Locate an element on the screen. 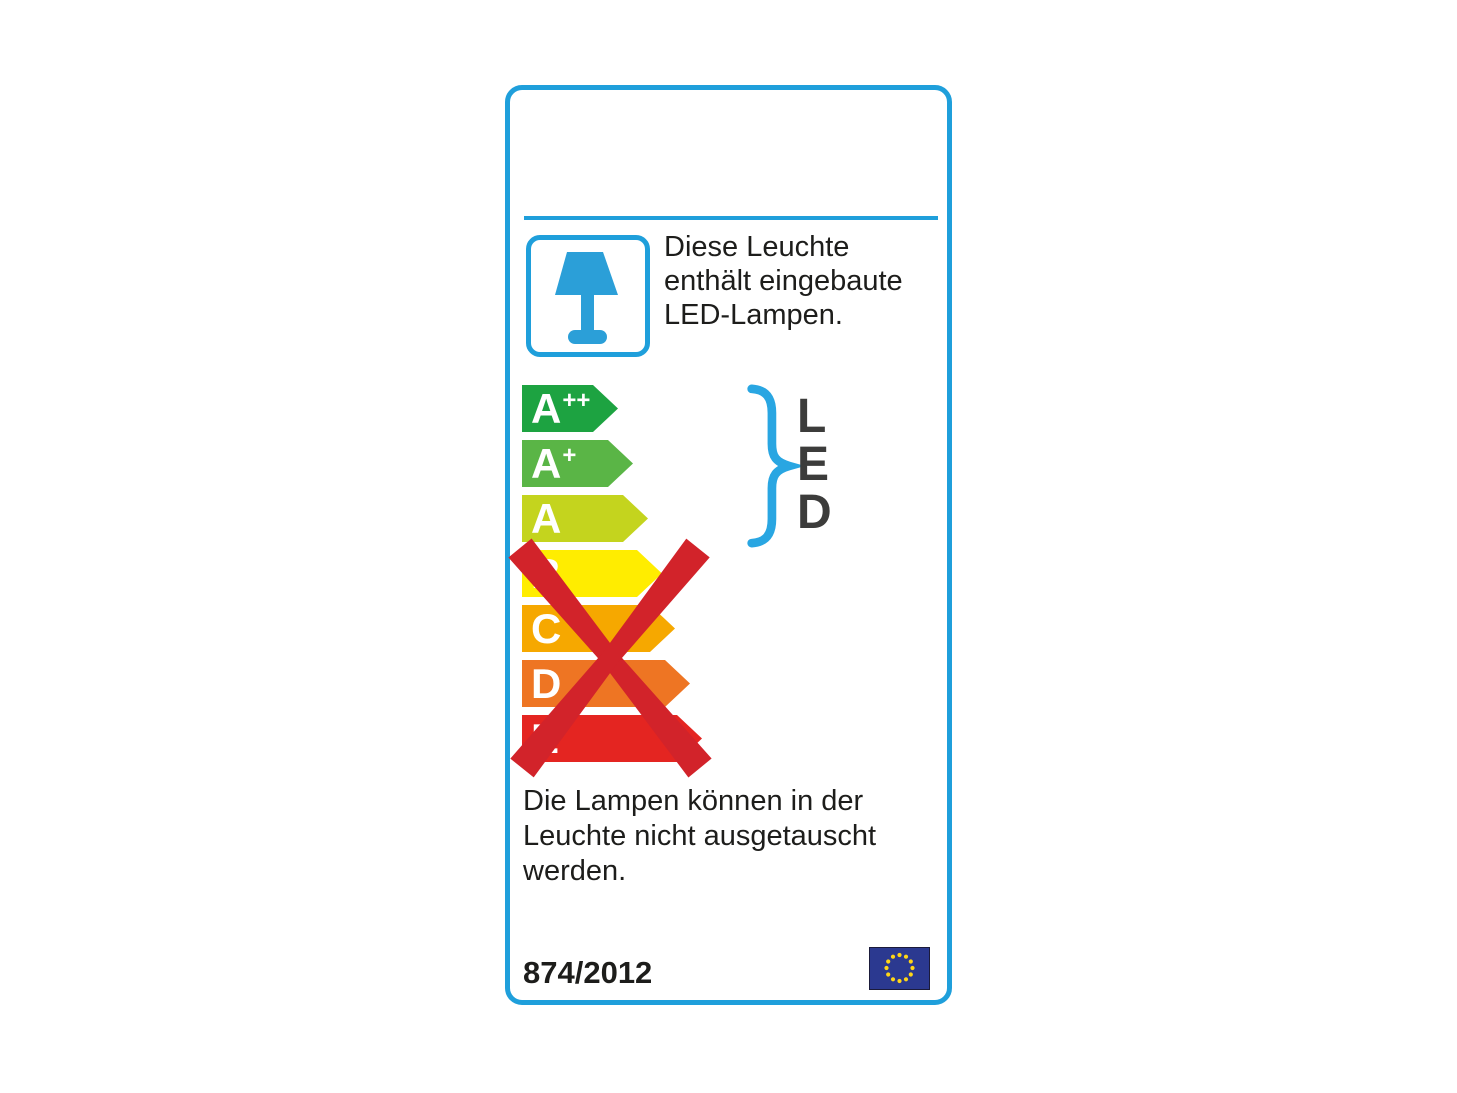 Image resolution: width=1457 pixels, height=1093 pixels. led-label: L E D is located at coordinates (814, 465).